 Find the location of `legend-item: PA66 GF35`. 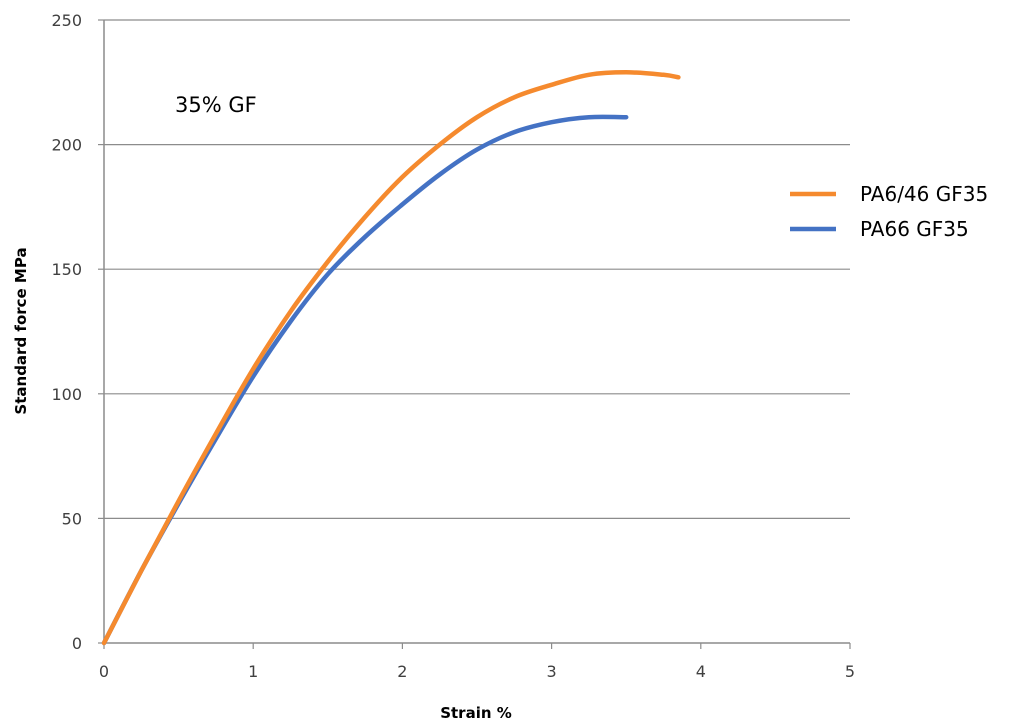

legend-item: PA66 GF35 is located at coordinates (879, 229).